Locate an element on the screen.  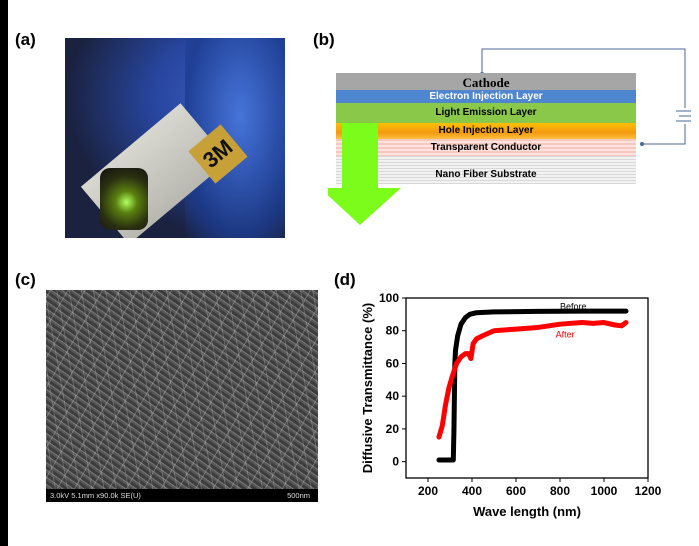
plot-frame is located at coordinates (527, 388).